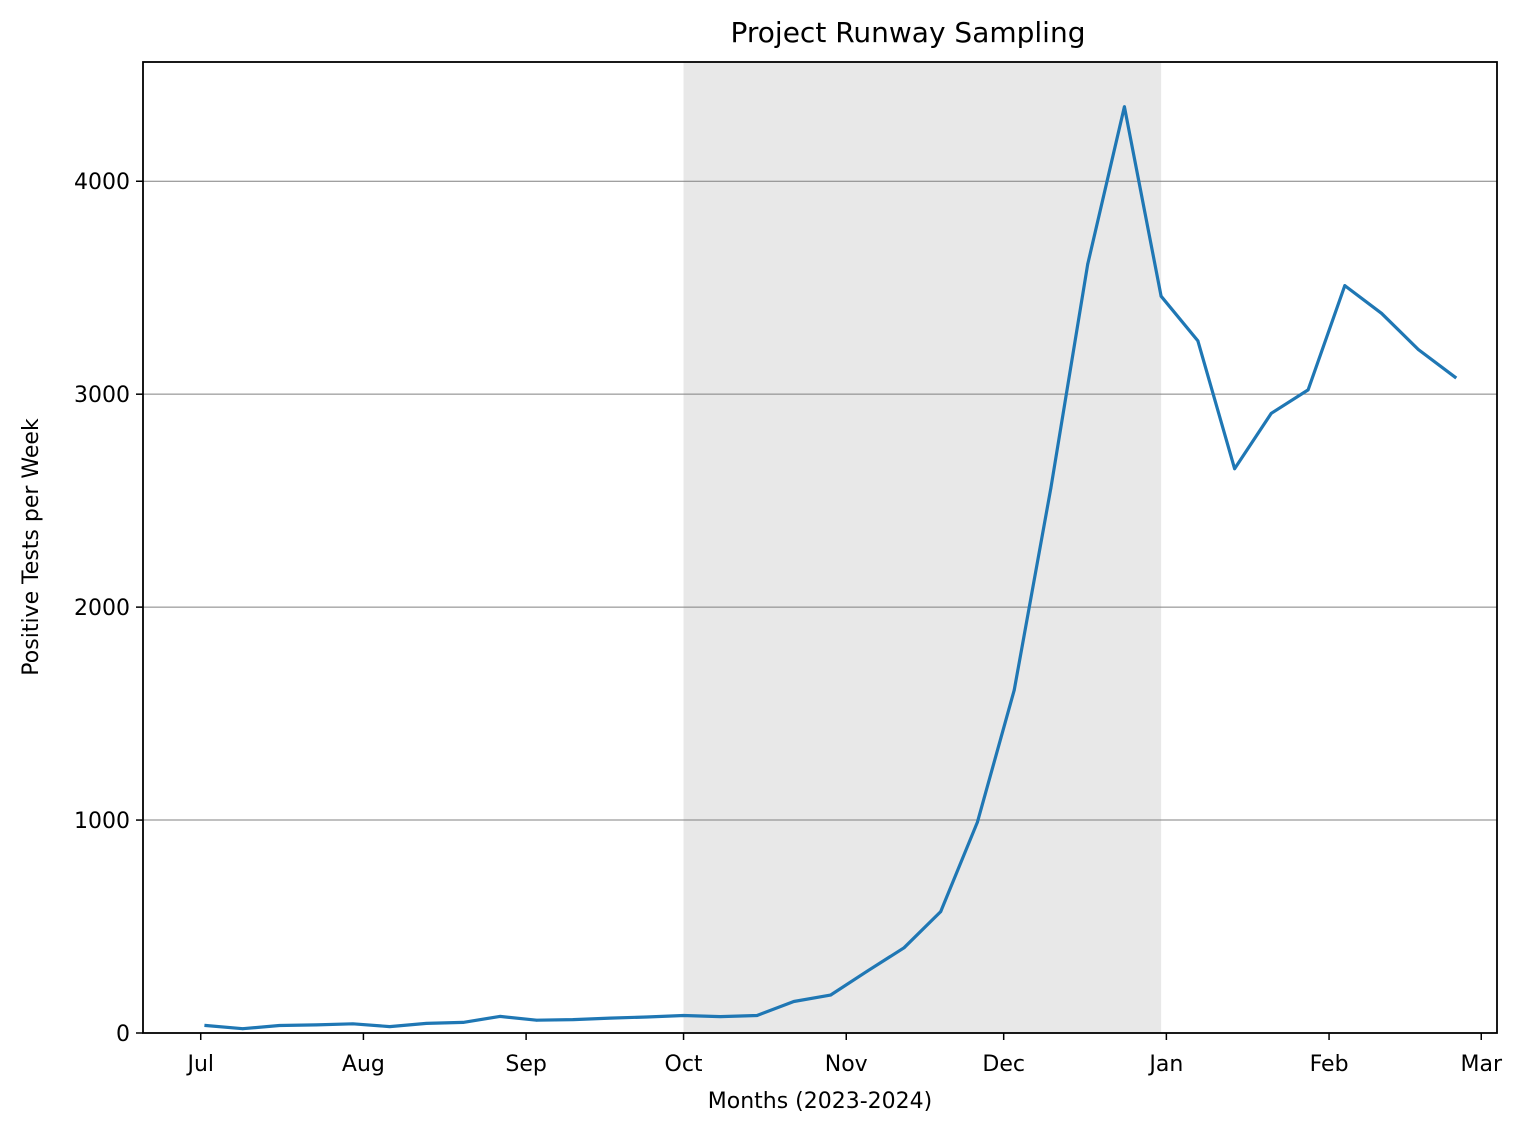  What do you see at coordinates (525, 1064) in the screenshot?
I see `x-tick-label: Sep` at bounding box center [525, 1064].